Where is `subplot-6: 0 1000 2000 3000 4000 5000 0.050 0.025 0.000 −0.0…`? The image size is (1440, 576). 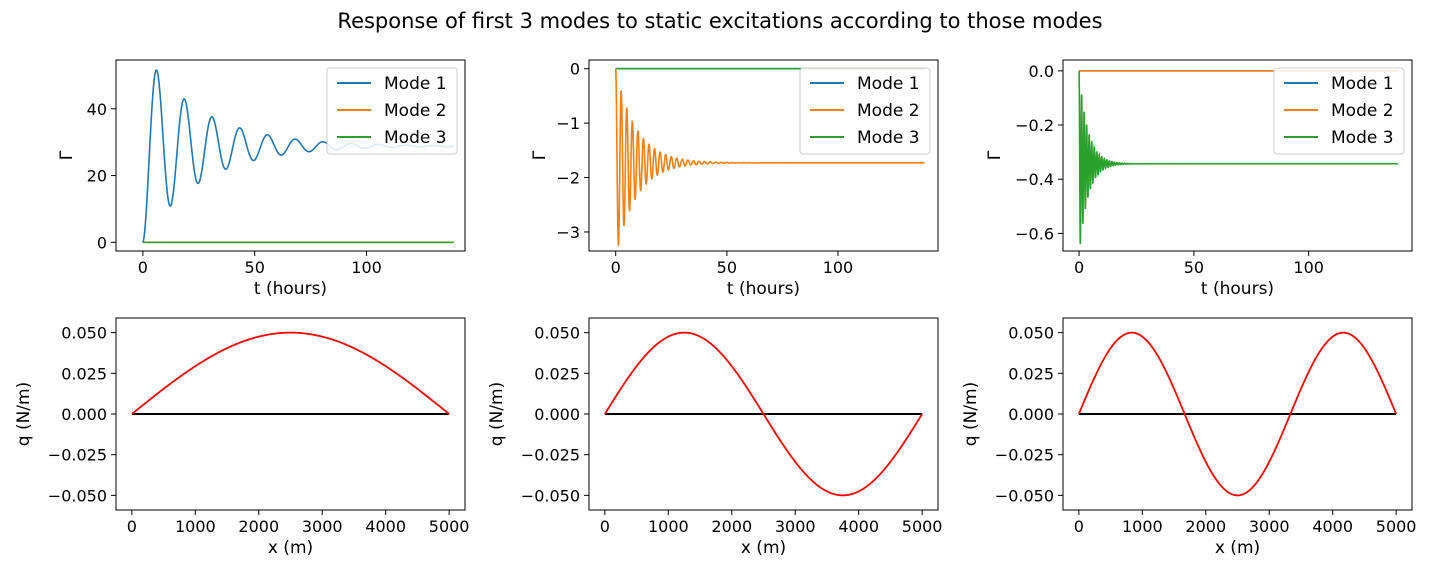 subplot-6: 0 1000 2000 3000 4000 5000 0.050 0.025 0.000 −0.0… is located at coordinates (1189, 437).